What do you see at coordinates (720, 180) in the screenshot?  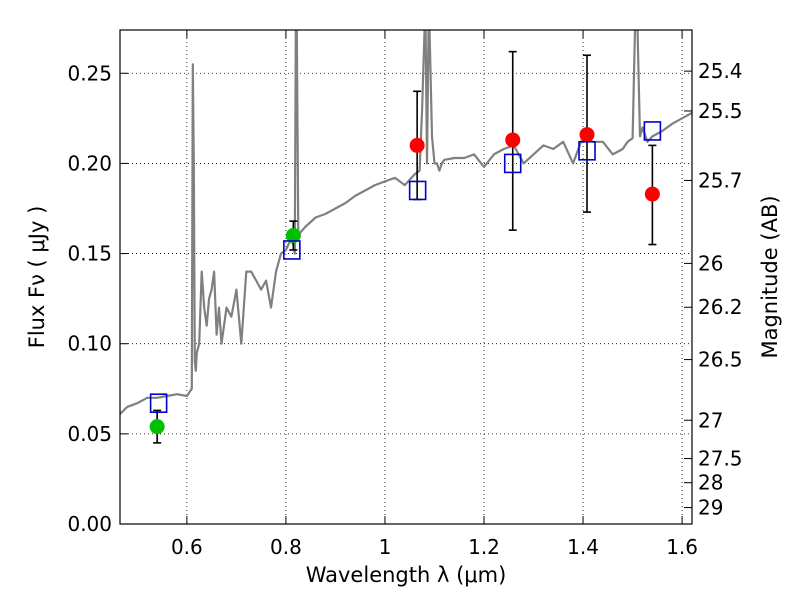 I see `y2-tick-label: 25.7` at bounding box center [720, 180].